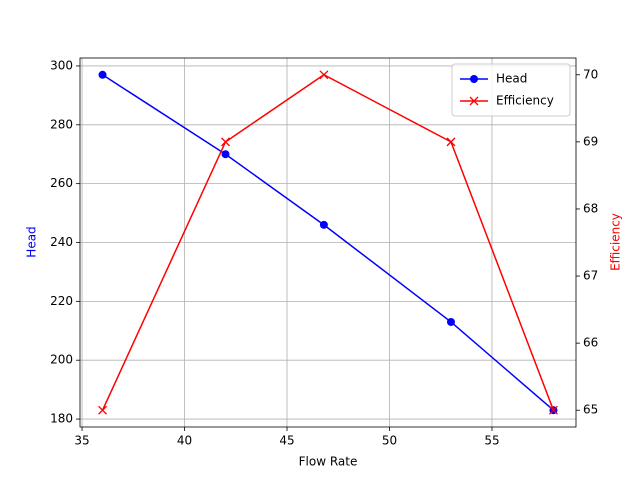 The image size is (640, 480). What do you see at coordinates (61, 301) in the screenshot?
I see `y-tick-label: 220` at bounding box center [61, 301].